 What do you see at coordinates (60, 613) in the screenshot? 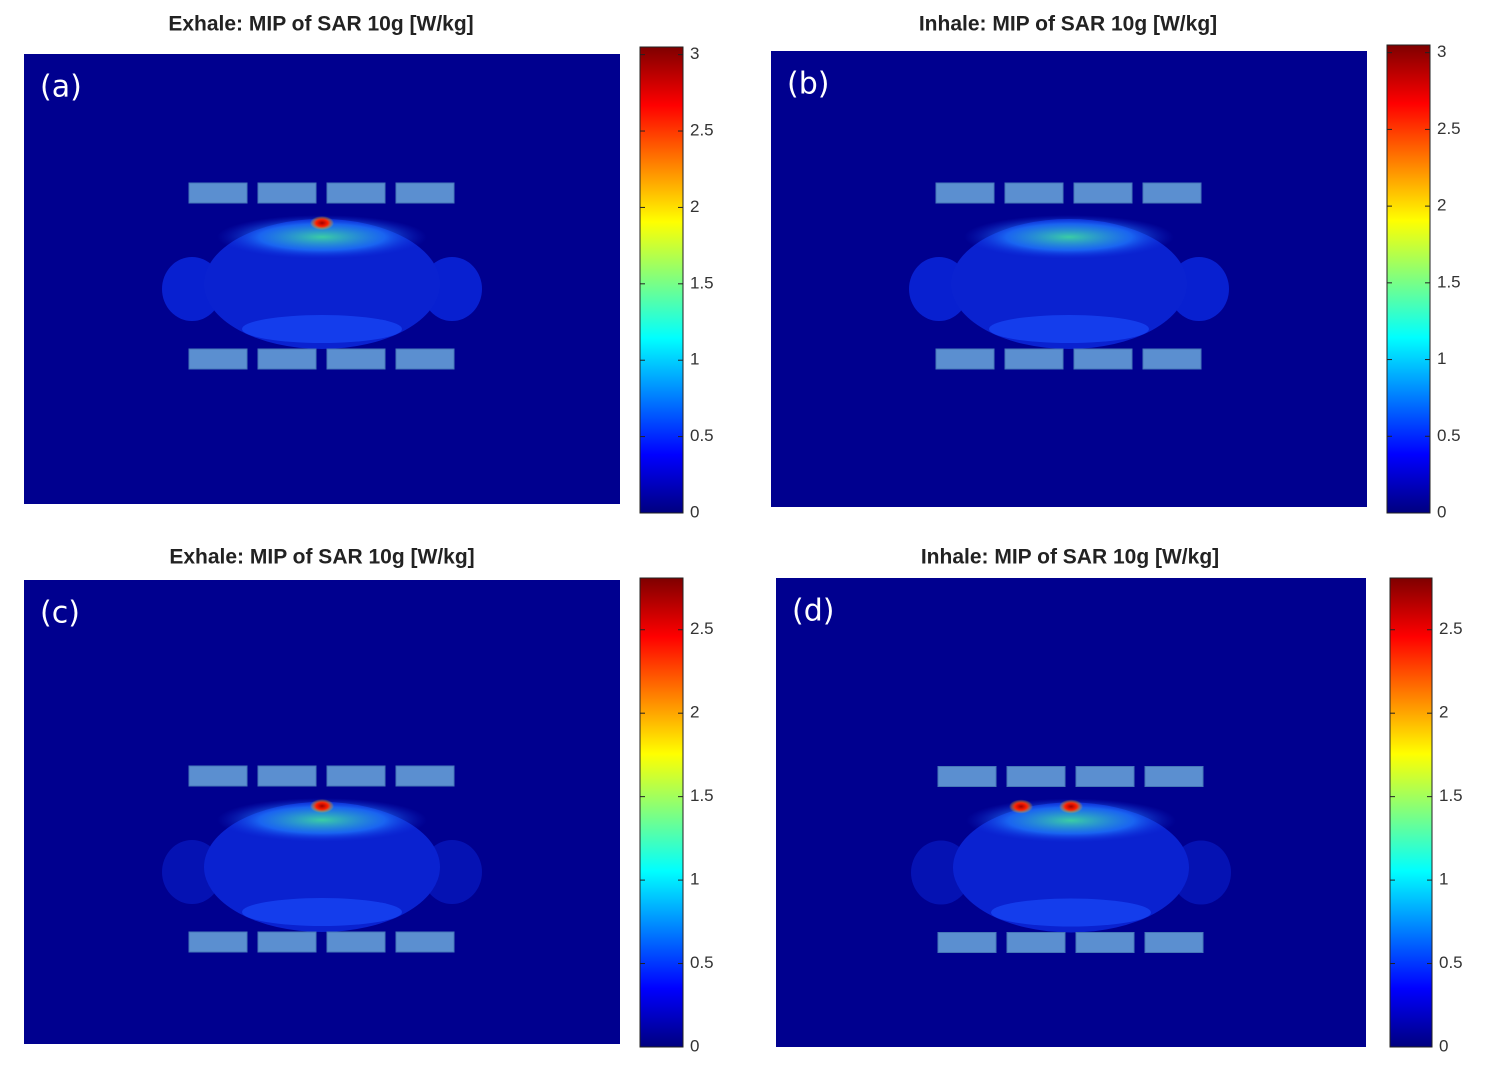
I see `panel-label: (c)` at bounding box center [60, 613].